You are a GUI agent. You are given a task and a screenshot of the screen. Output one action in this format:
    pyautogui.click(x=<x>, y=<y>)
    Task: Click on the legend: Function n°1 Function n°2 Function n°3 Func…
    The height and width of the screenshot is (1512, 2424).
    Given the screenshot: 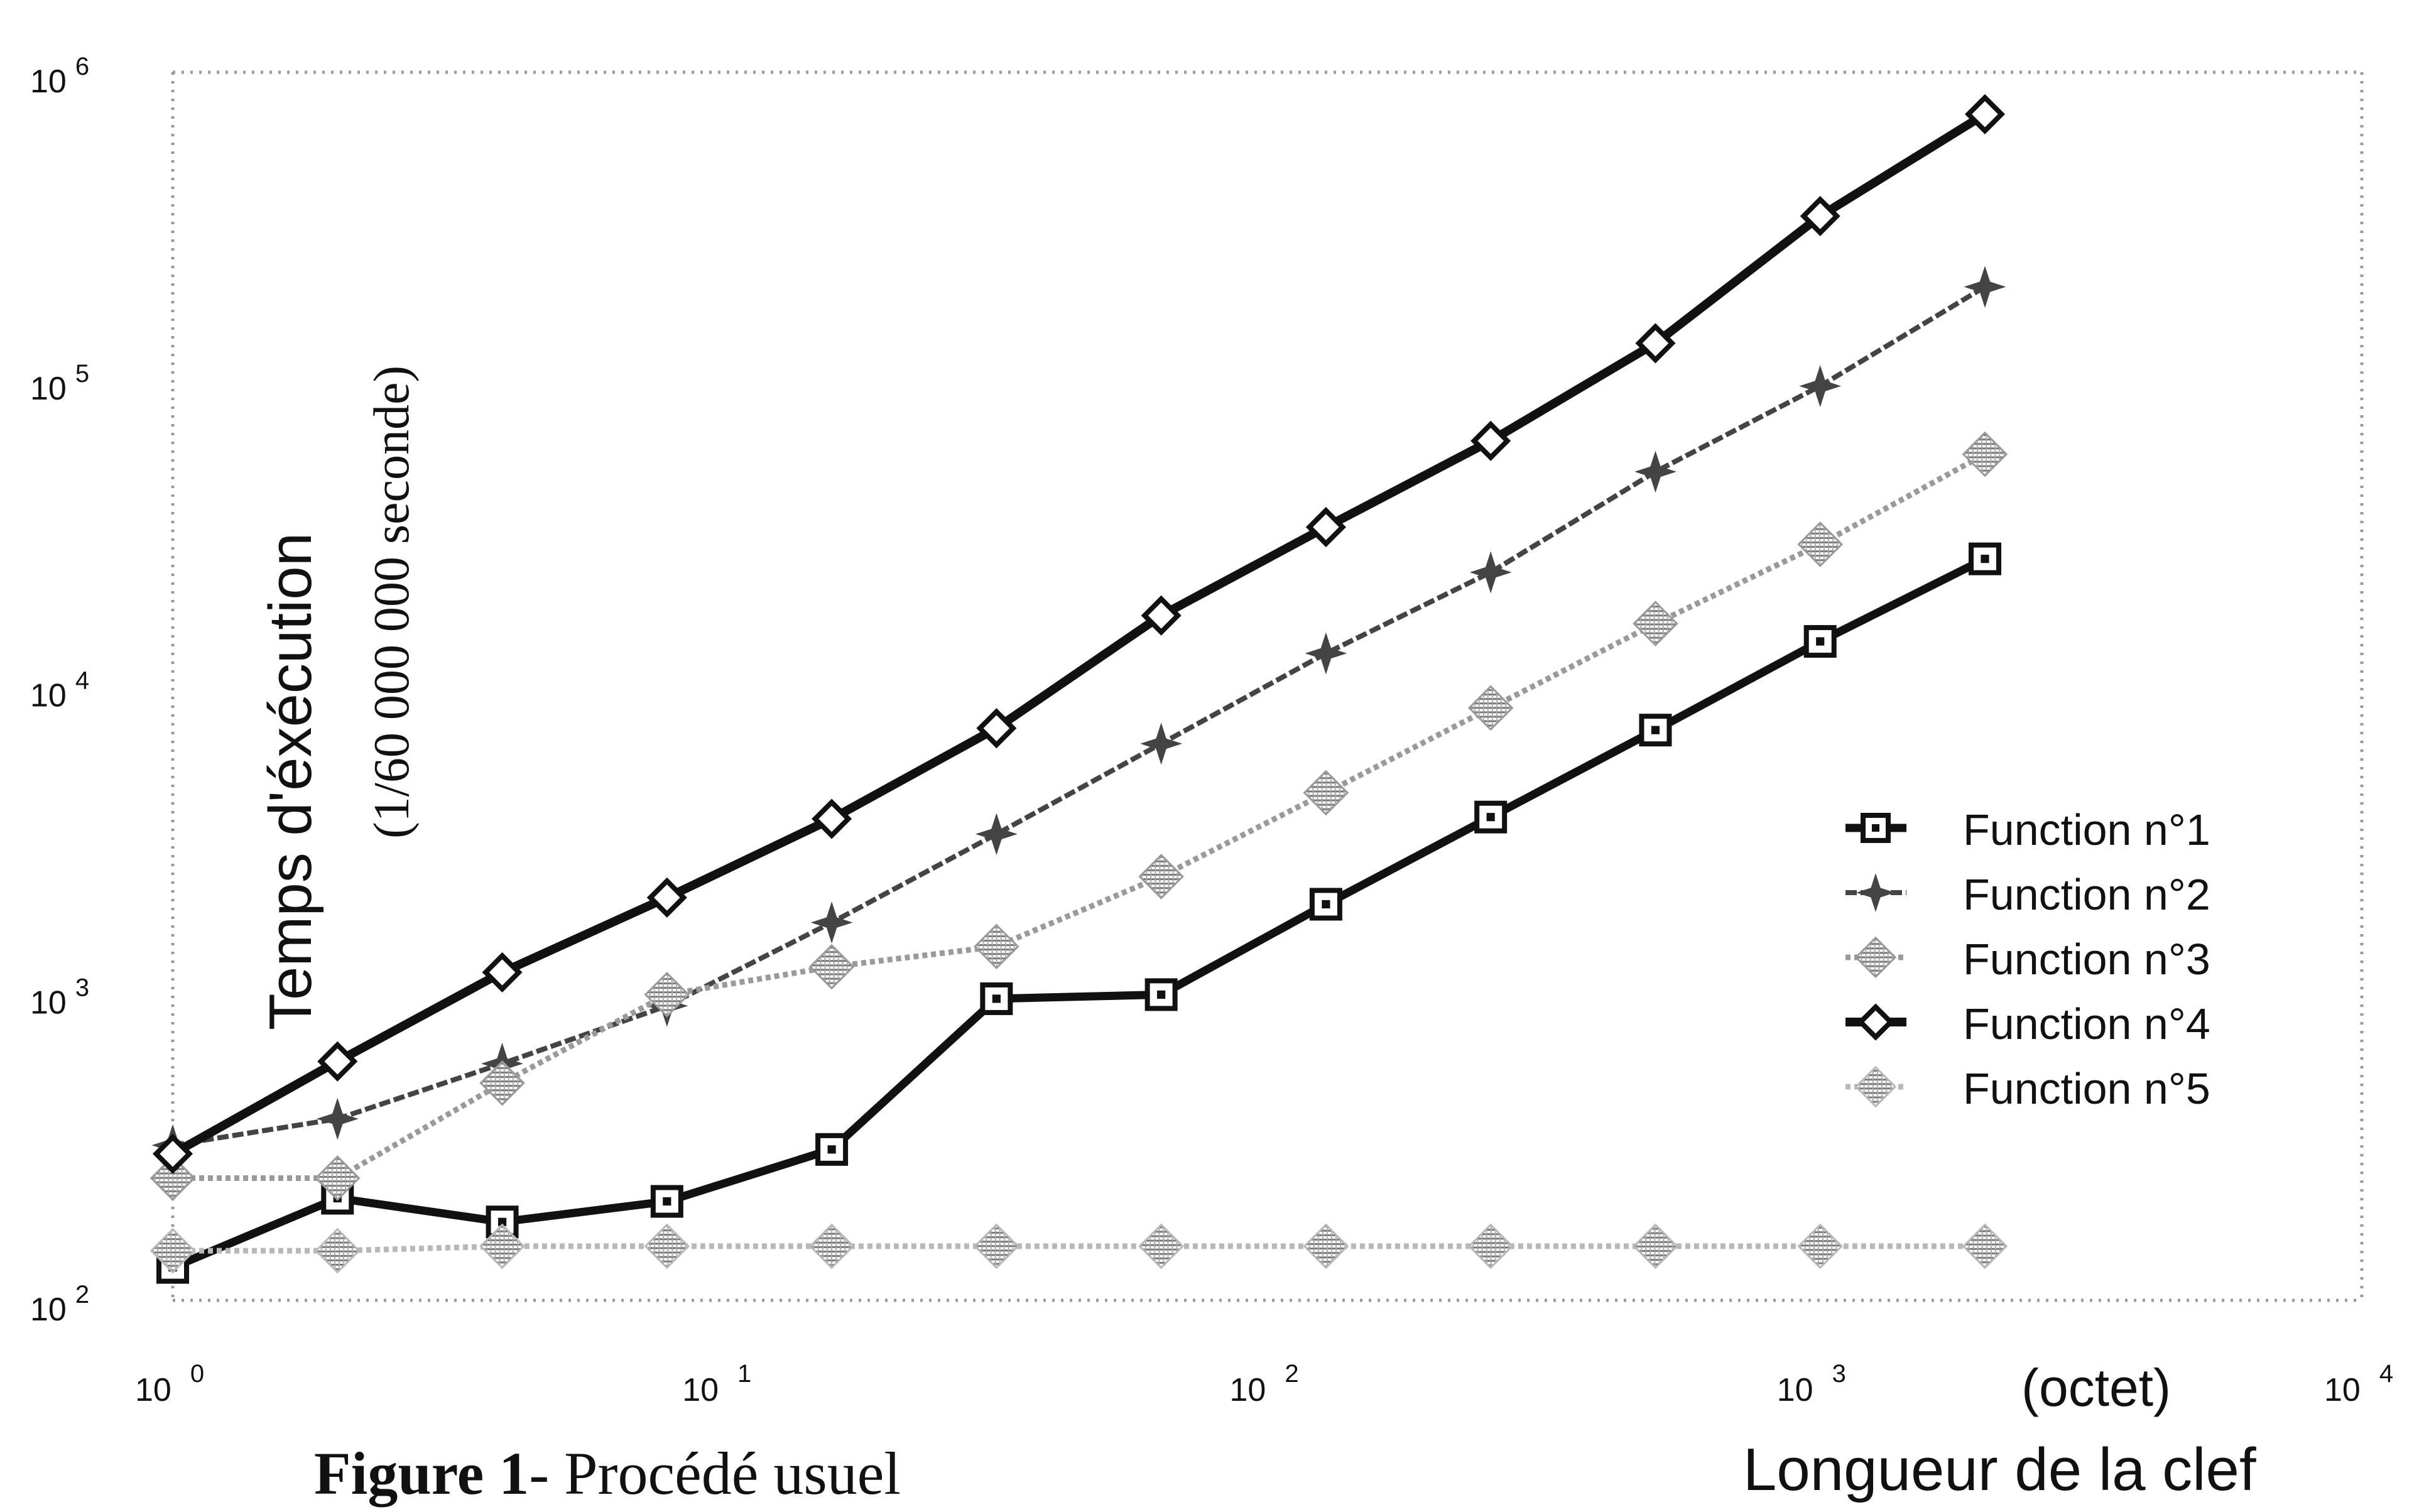 What is the action you would take?
    pyautogui.click(x=2027, y=959)
    